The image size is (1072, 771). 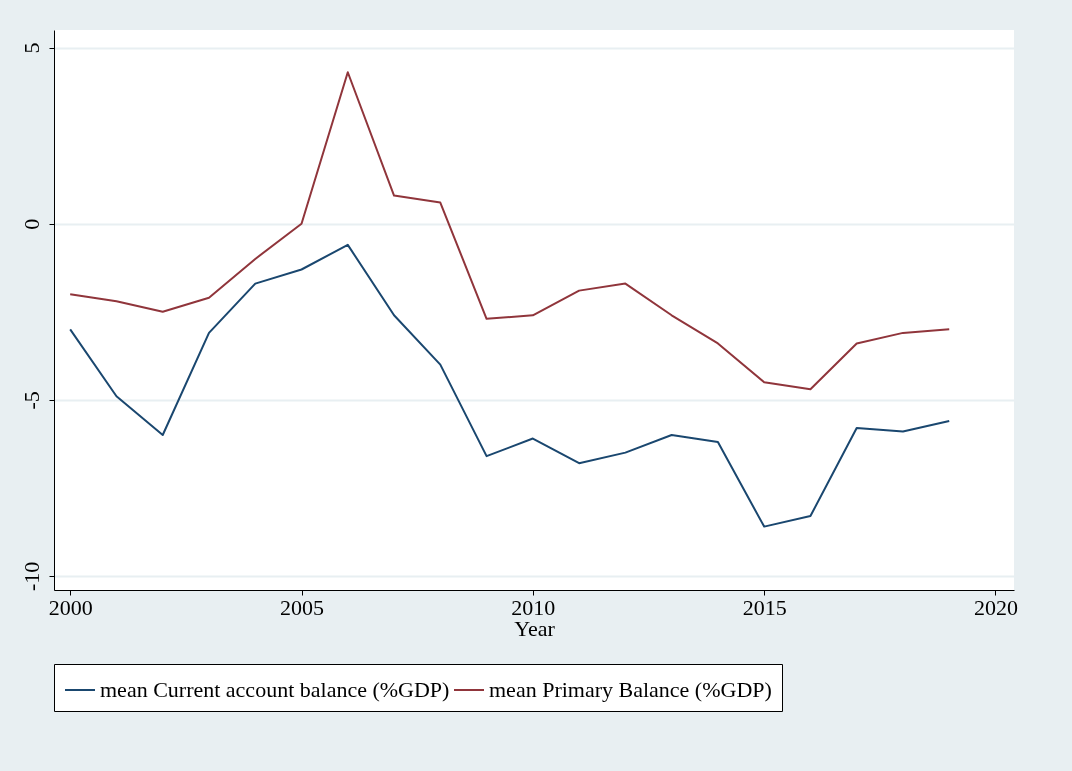 What do you see at coordinates (31, 224) in the screenshot?
I see `y-tick-label: 0` at bounding box center [31, 224].